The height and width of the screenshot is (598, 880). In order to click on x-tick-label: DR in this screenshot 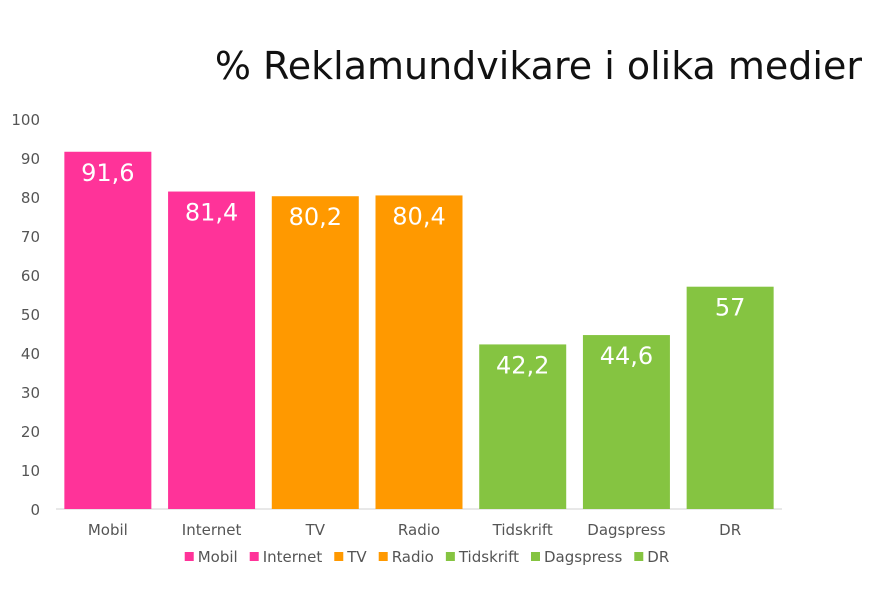, I will do `click(730, 530)`.